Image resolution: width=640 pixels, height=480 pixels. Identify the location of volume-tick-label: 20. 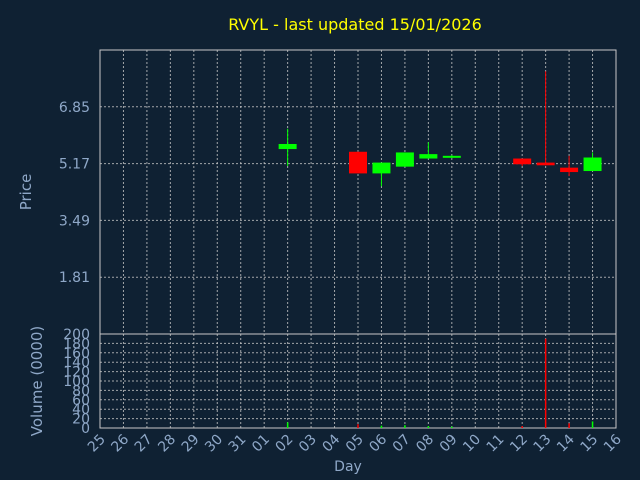
(81, 420).